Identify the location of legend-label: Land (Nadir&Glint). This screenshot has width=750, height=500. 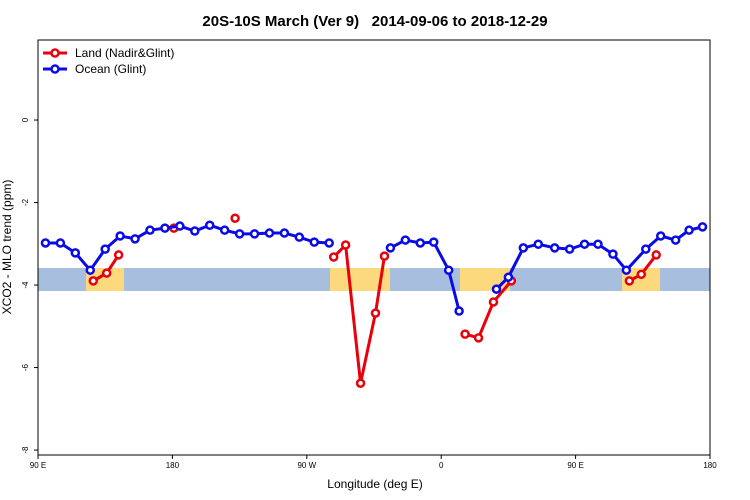
(124, 53).